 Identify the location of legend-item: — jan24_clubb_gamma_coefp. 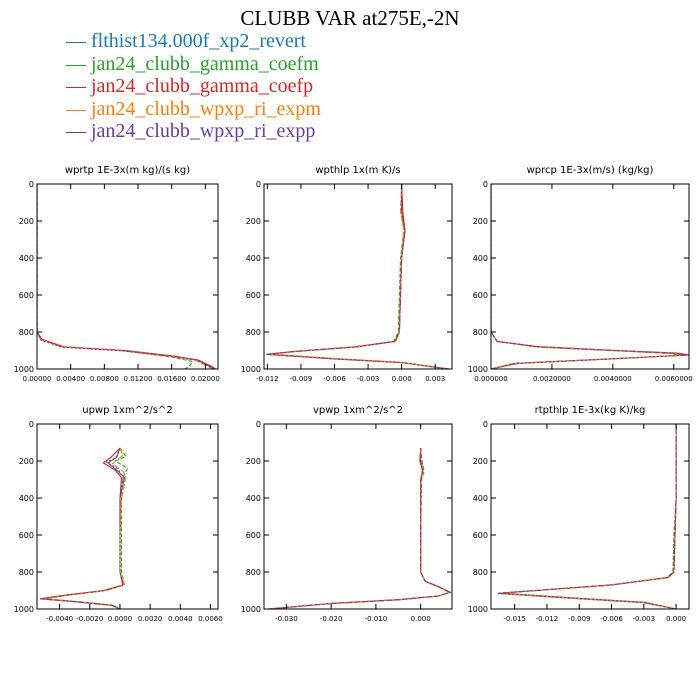
(193, 86).